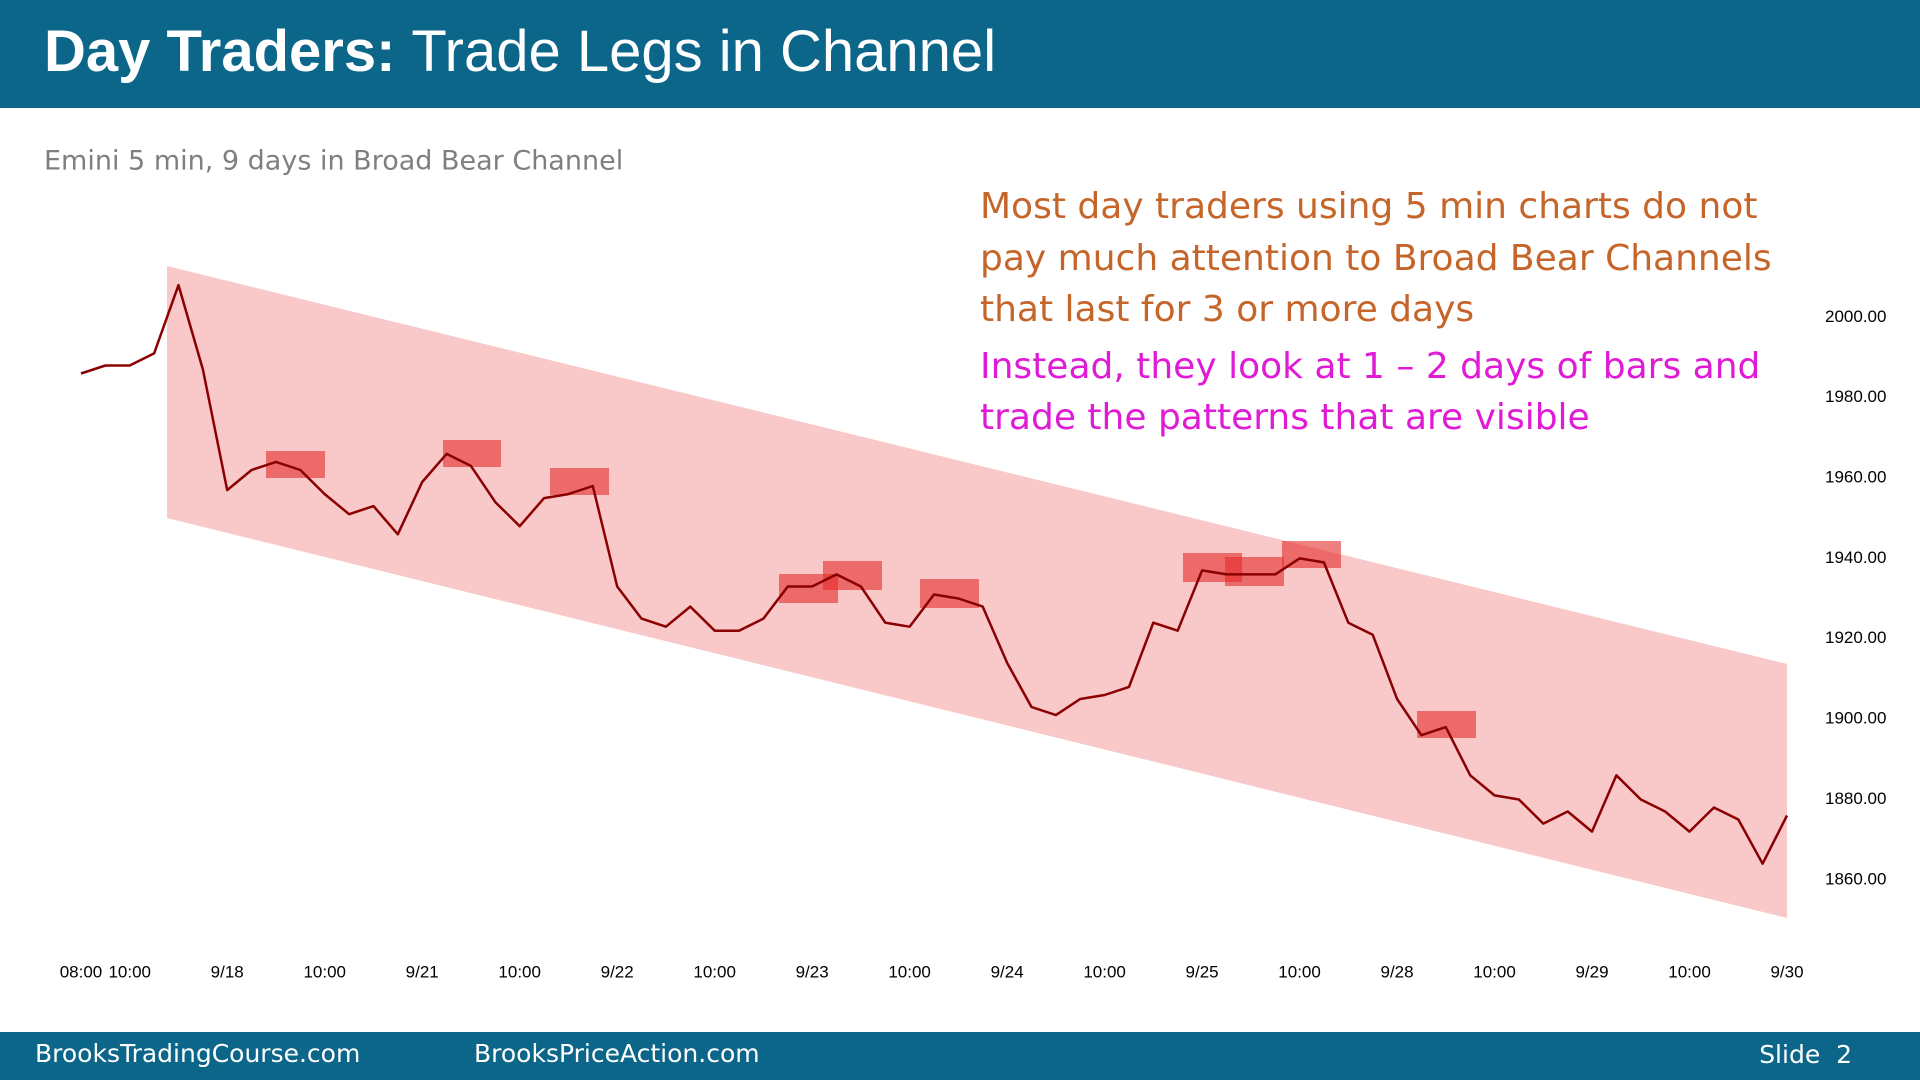 The height and width of the screenshot is (1080, 1920). Describe the element at coordinates (703, 51) in the screenshot. I see `title-rest: Trade Legs in Channel` at that location.